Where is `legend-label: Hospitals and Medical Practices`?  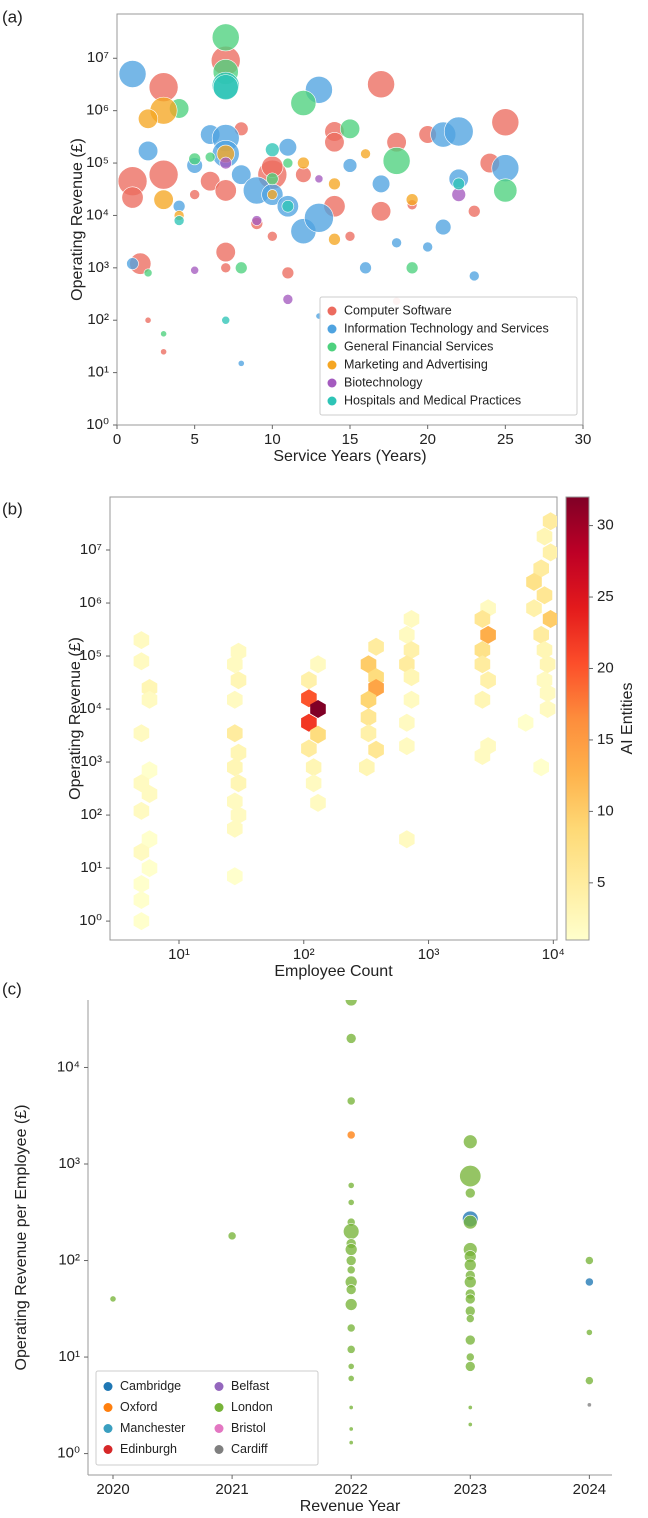
legend-label: Hospitals and Medical Practices is located at coordinates (432, 400).